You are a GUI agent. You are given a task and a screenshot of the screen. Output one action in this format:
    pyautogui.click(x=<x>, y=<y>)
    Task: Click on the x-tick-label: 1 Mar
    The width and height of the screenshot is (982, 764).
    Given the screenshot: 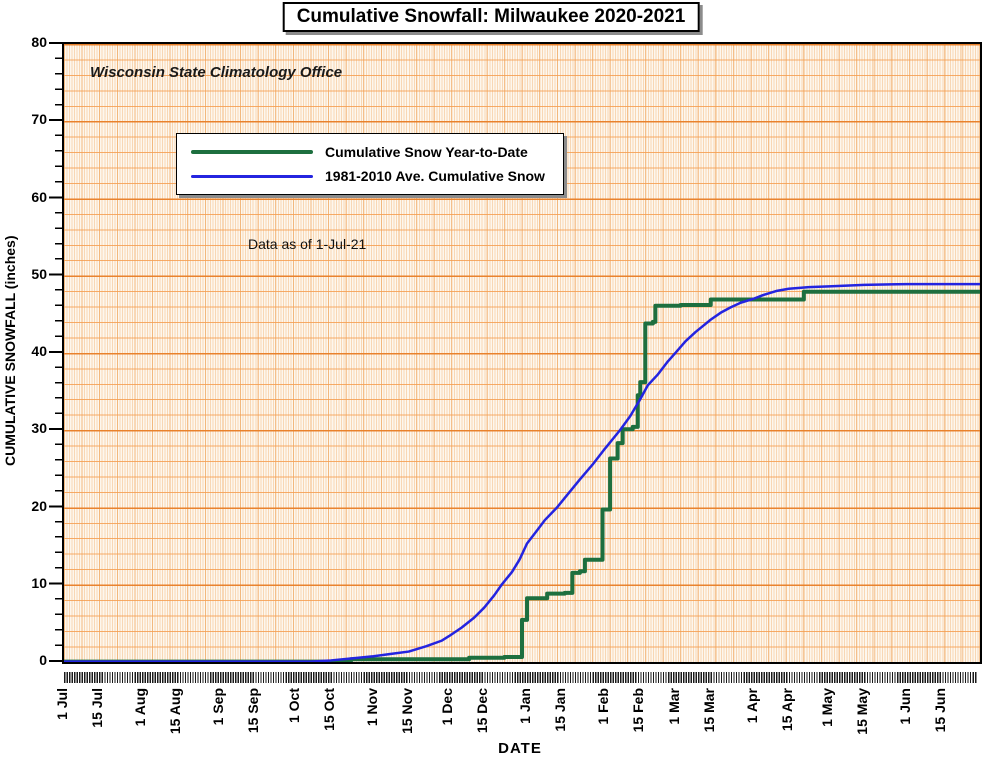 What is the action you would take?
    pyautogui.click(x=673, y=706)
    